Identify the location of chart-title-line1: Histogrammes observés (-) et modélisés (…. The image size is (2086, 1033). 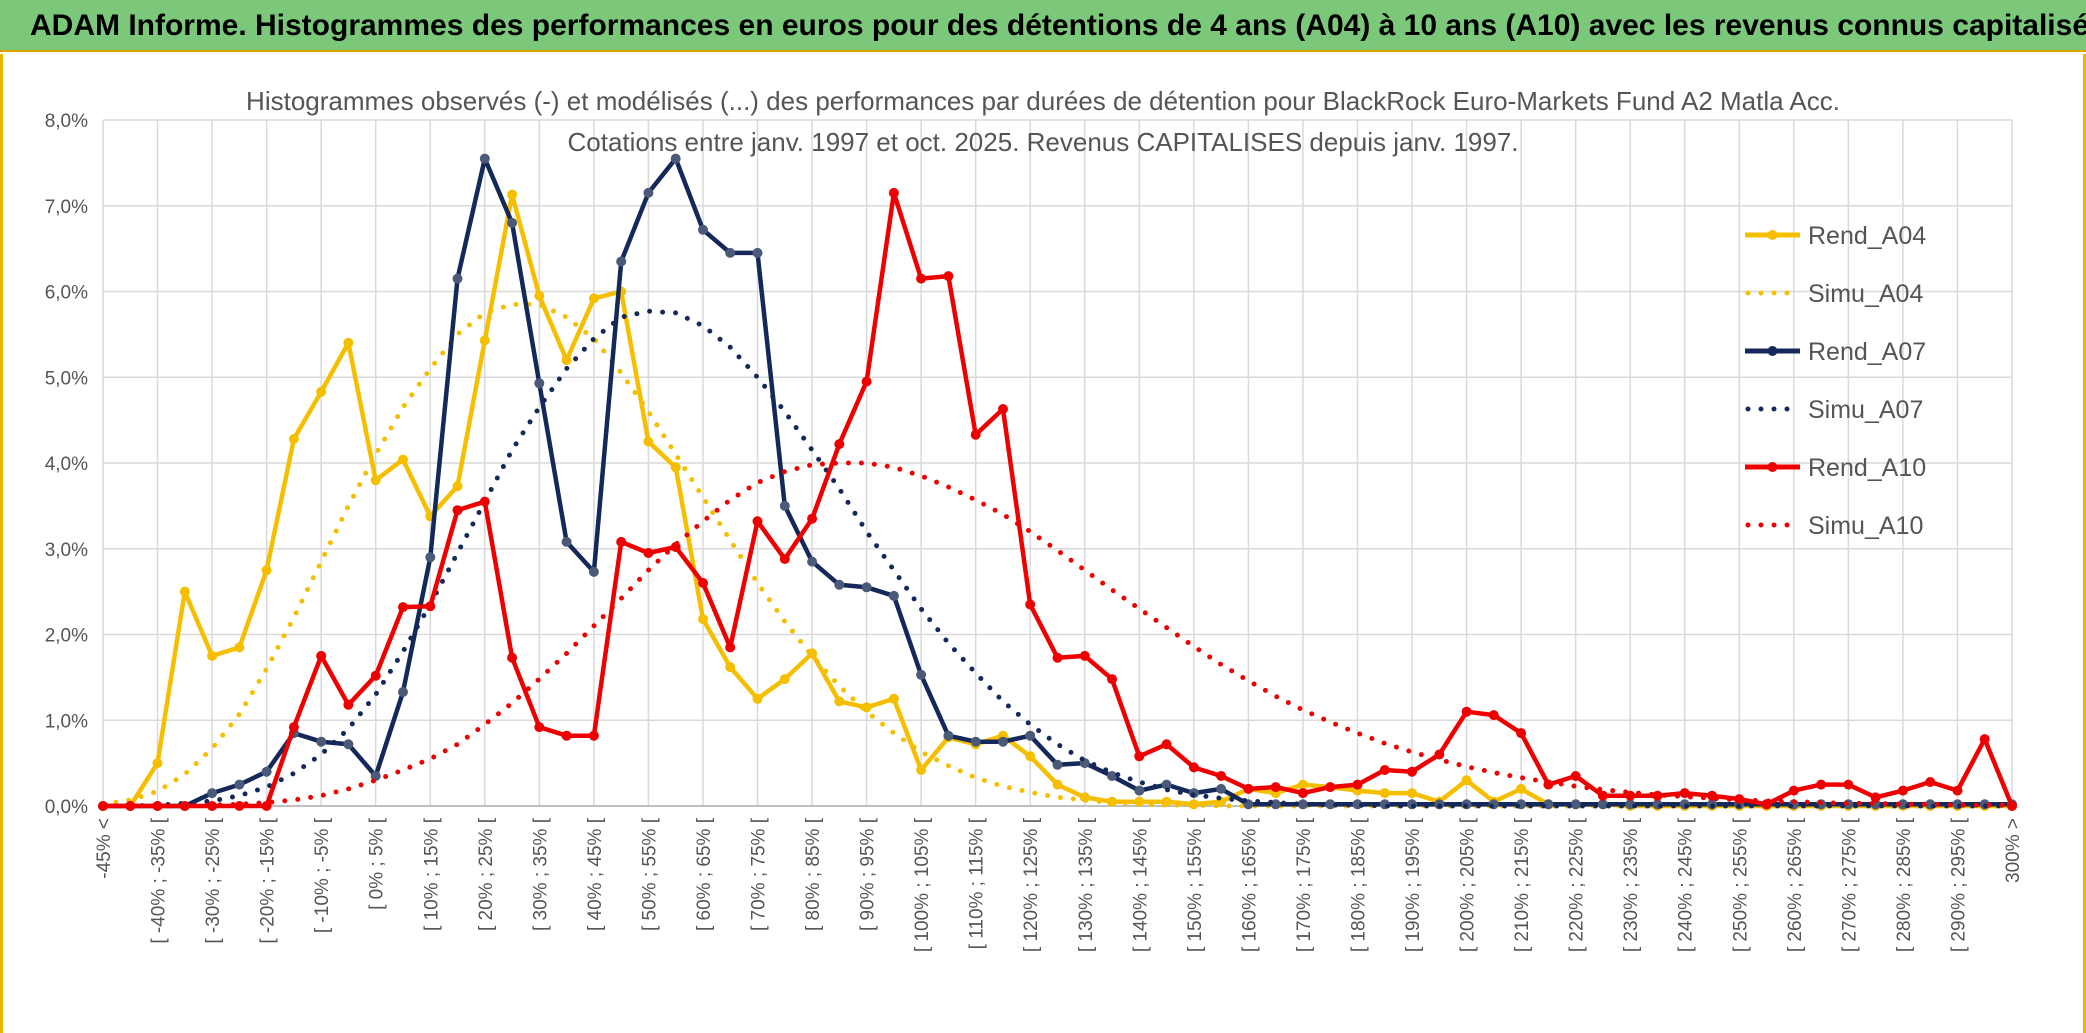
(1043, 101).